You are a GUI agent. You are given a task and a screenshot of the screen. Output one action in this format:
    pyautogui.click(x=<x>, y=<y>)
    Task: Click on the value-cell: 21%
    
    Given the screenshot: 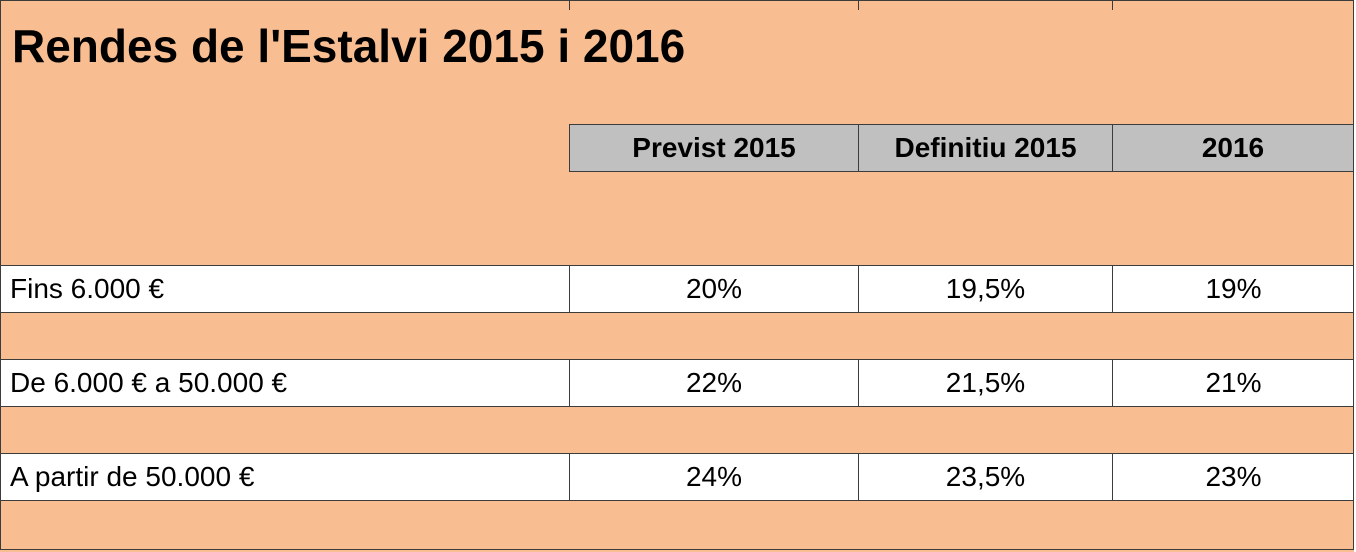 What is the action you would take?
    pyautogui.click(x=1233, y=383)
    